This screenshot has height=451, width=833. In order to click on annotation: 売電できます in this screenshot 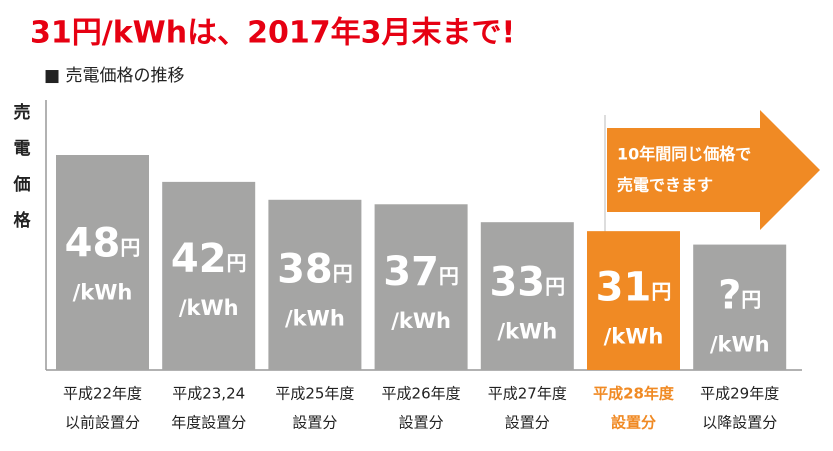, I will do `click(665, 185)`.